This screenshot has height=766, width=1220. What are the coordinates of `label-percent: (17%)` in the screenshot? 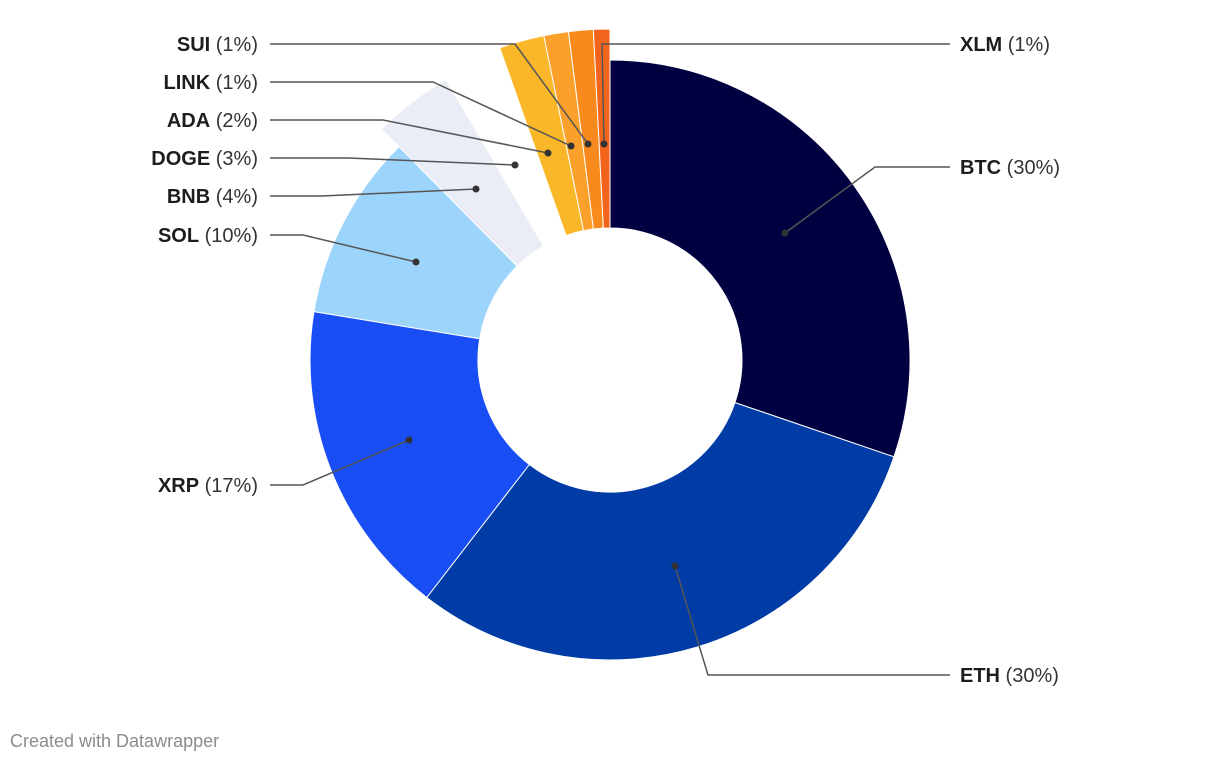 It's located at (228, 486).